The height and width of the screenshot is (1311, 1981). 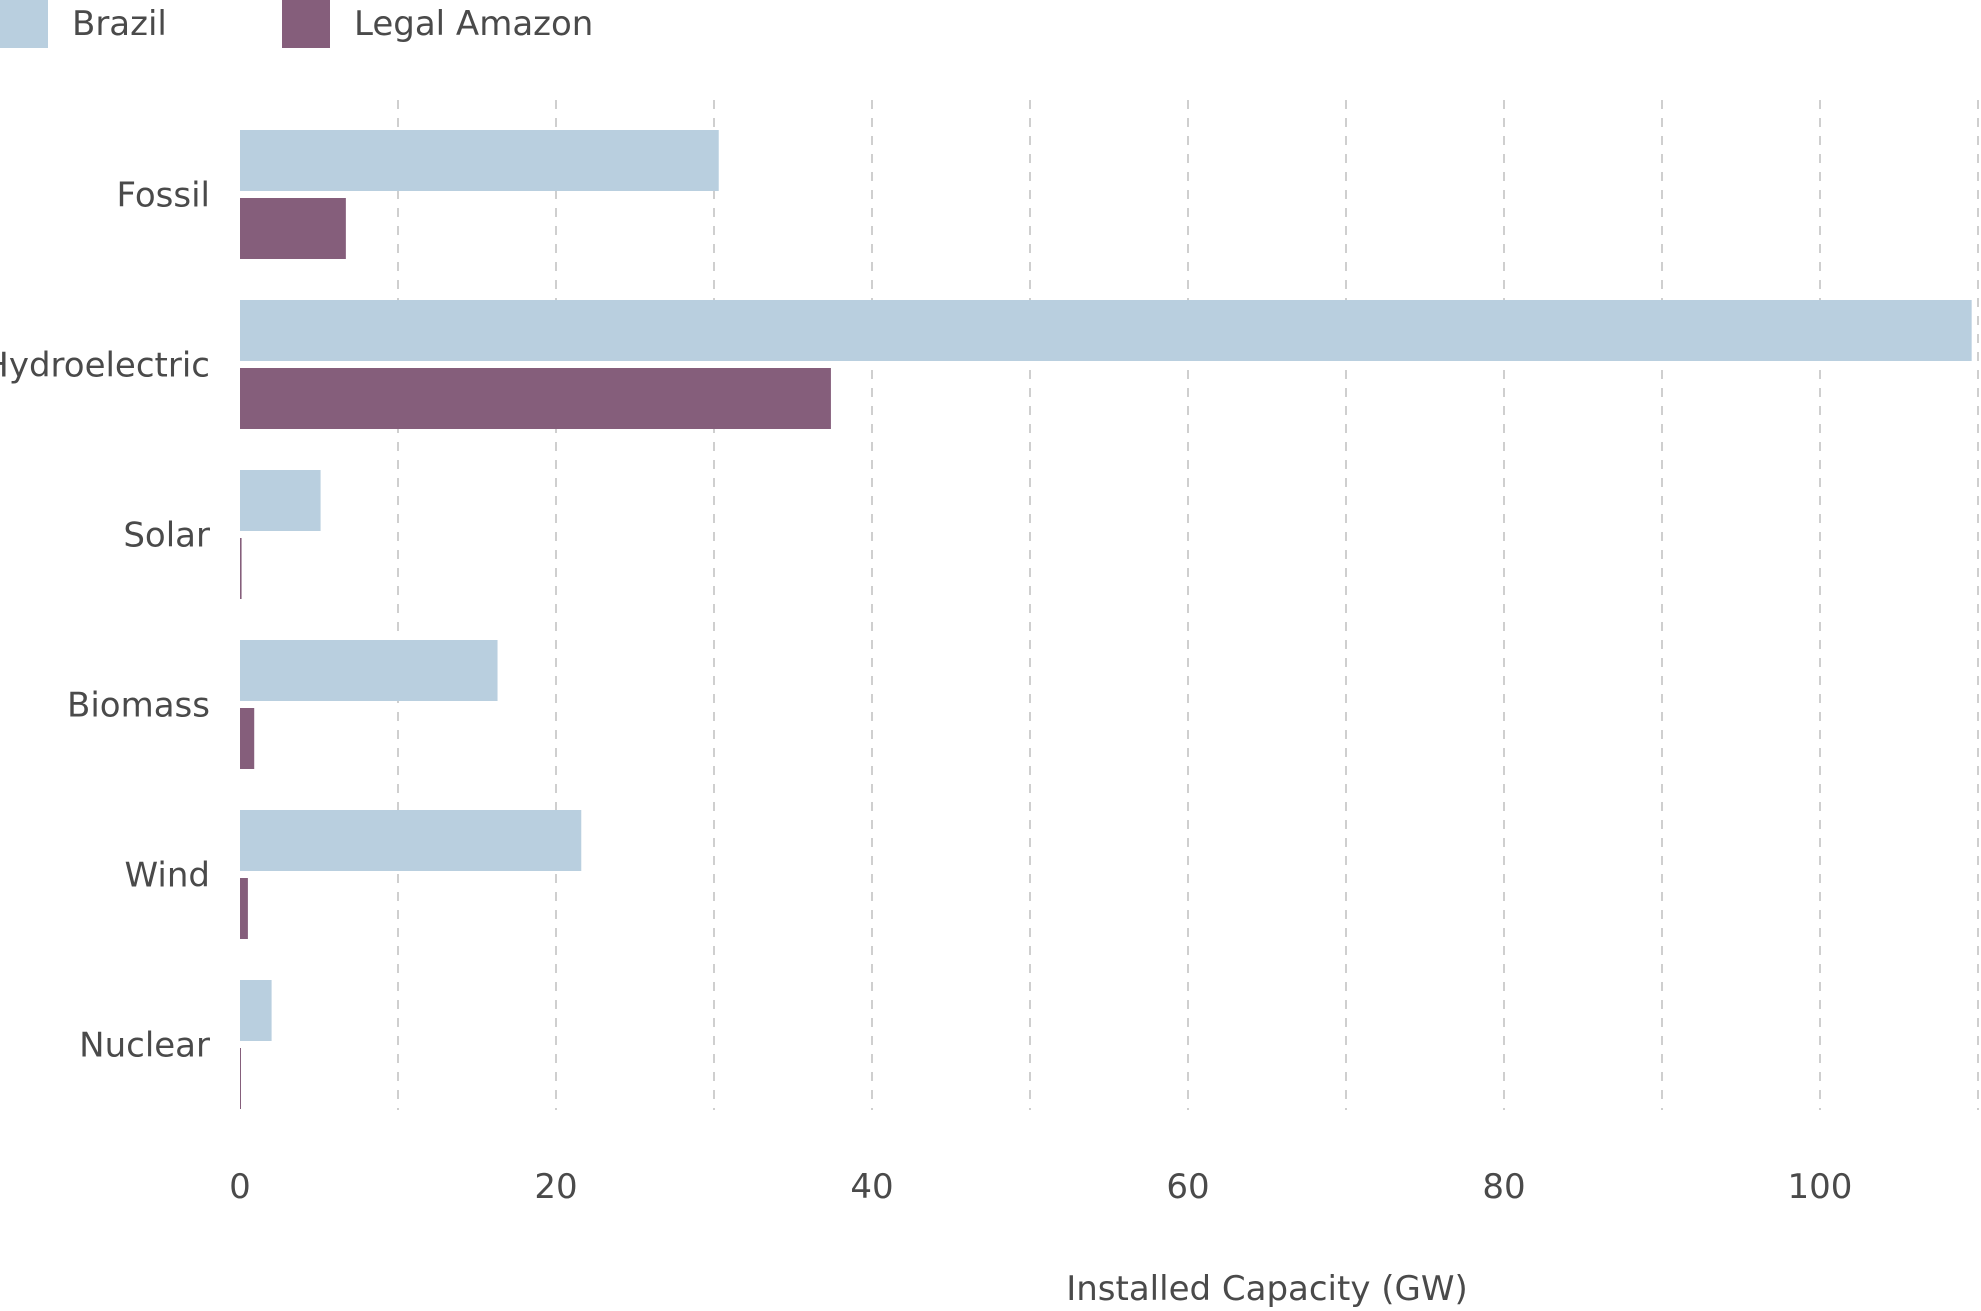 What do you see at coordinates (871, 1187) in the screenshot?
I see `x-tick-40: 40` at bounding box center [871, 1187].